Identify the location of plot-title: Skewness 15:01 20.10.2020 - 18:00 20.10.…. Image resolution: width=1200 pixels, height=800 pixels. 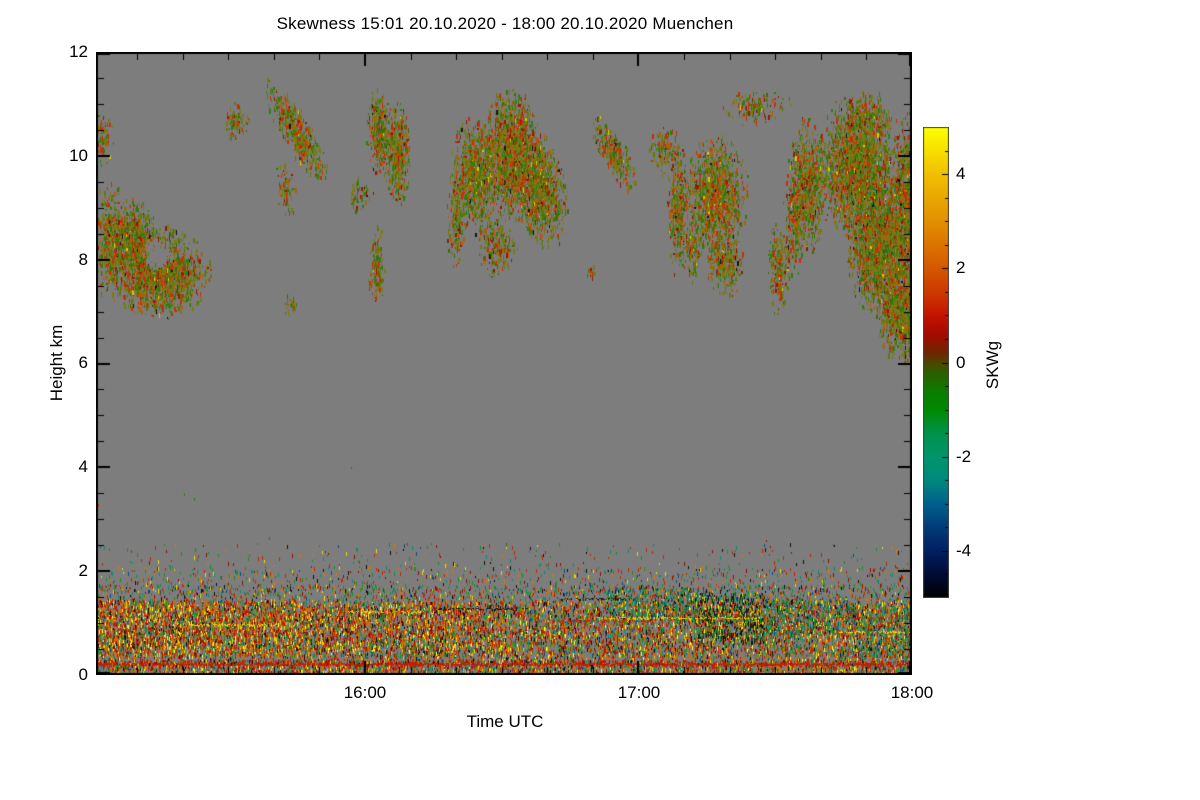
(505, 23).